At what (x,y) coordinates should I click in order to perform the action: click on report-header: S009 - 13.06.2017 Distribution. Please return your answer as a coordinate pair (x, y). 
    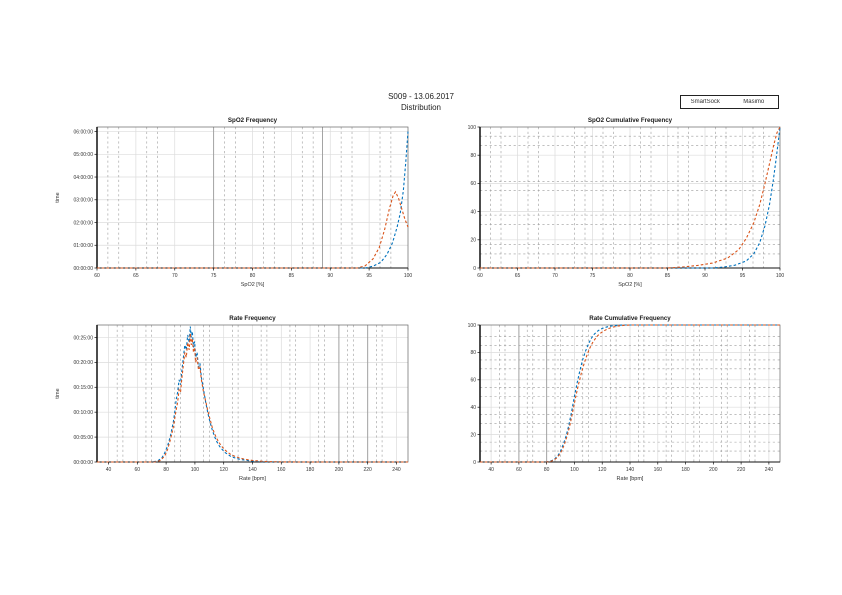
    Looking at the image, I should click on (421, 102).